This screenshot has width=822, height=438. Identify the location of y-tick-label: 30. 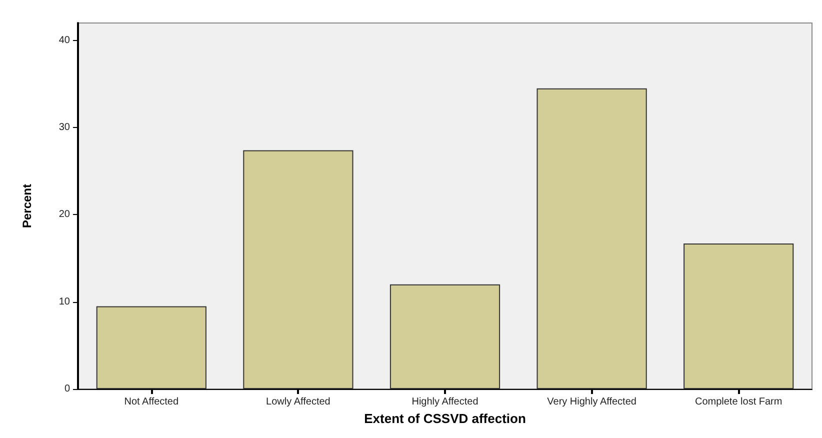
(64, 128).